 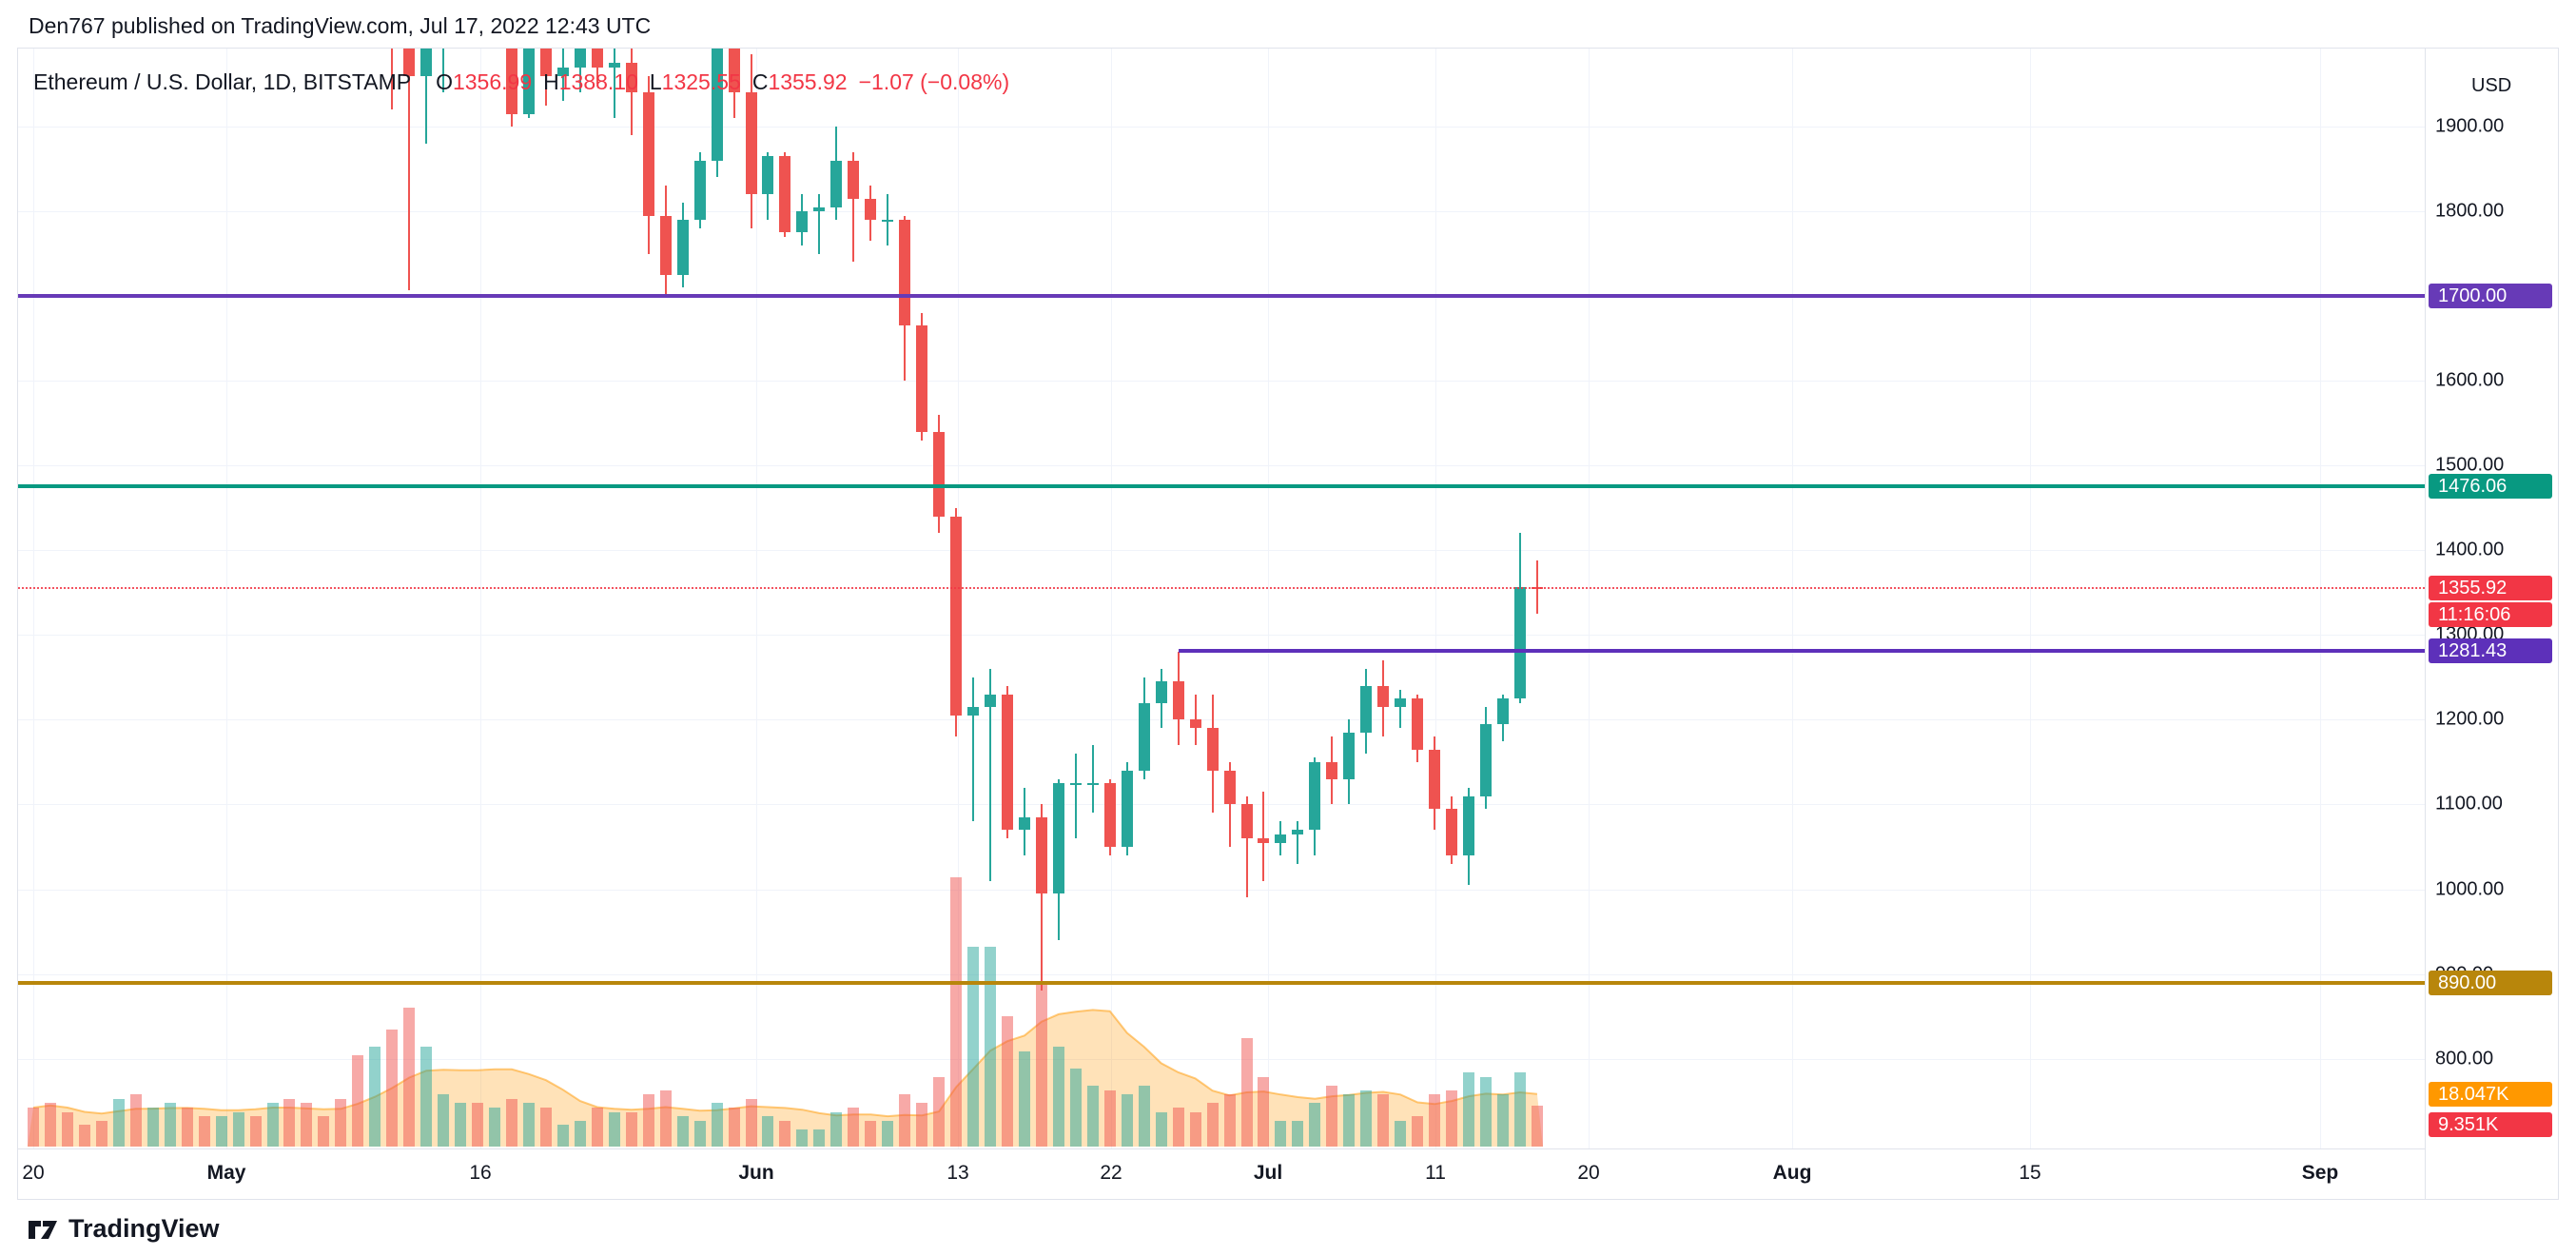 What do you see at coordinates (2470, 549) in the screenshot?
I see `price-tick-label: 1400.00` at bounding box center [2470, 549].